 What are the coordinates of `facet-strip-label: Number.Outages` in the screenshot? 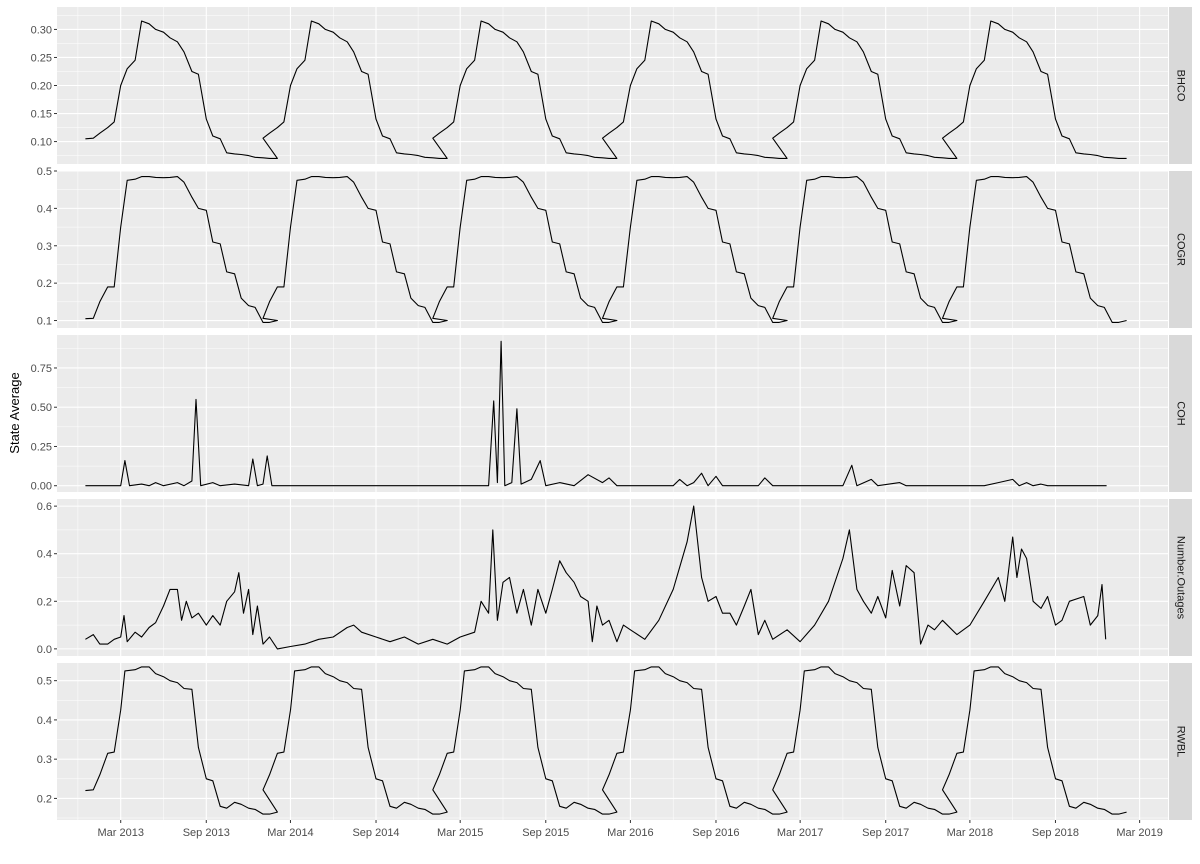 It's located at (1181, 578).